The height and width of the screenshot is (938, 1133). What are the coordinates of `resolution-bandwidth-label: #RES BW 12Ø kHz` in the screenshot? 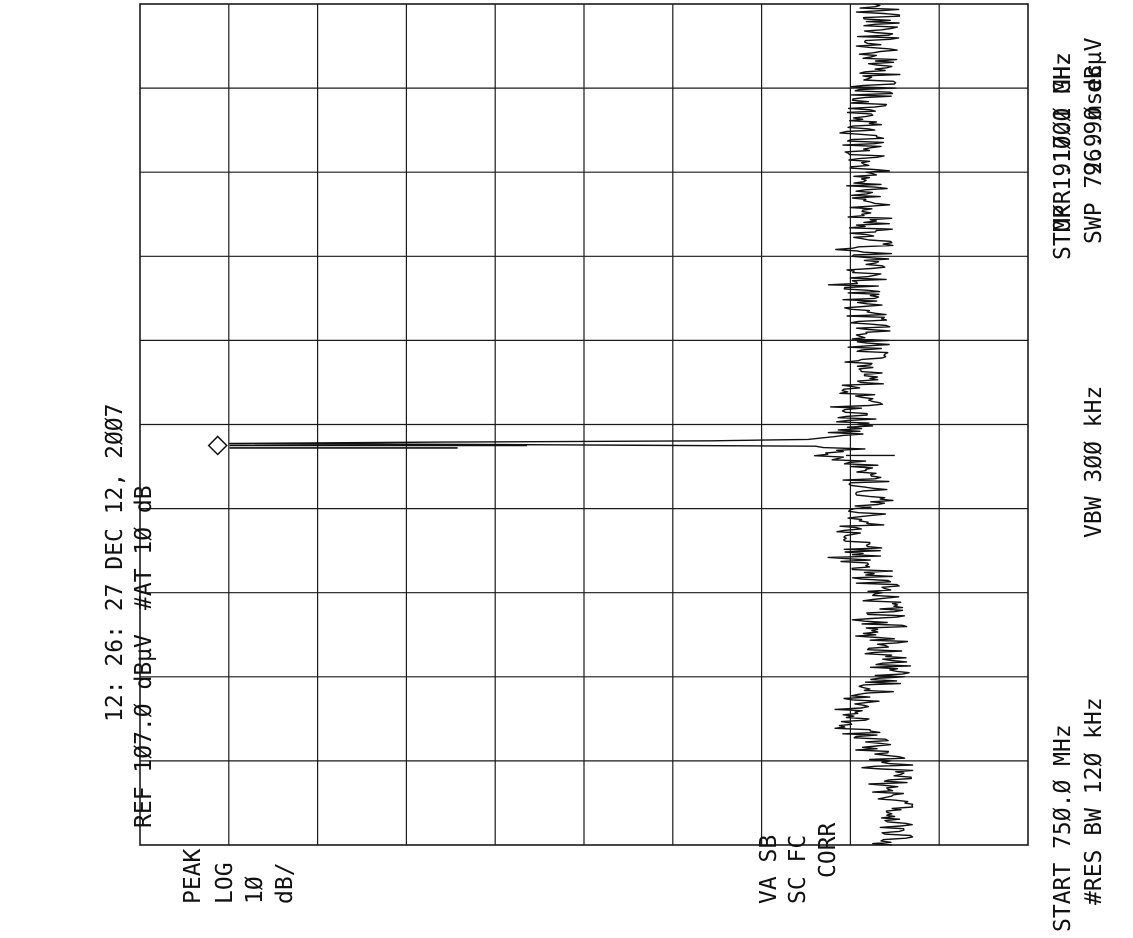 It's located at (1094, 801).